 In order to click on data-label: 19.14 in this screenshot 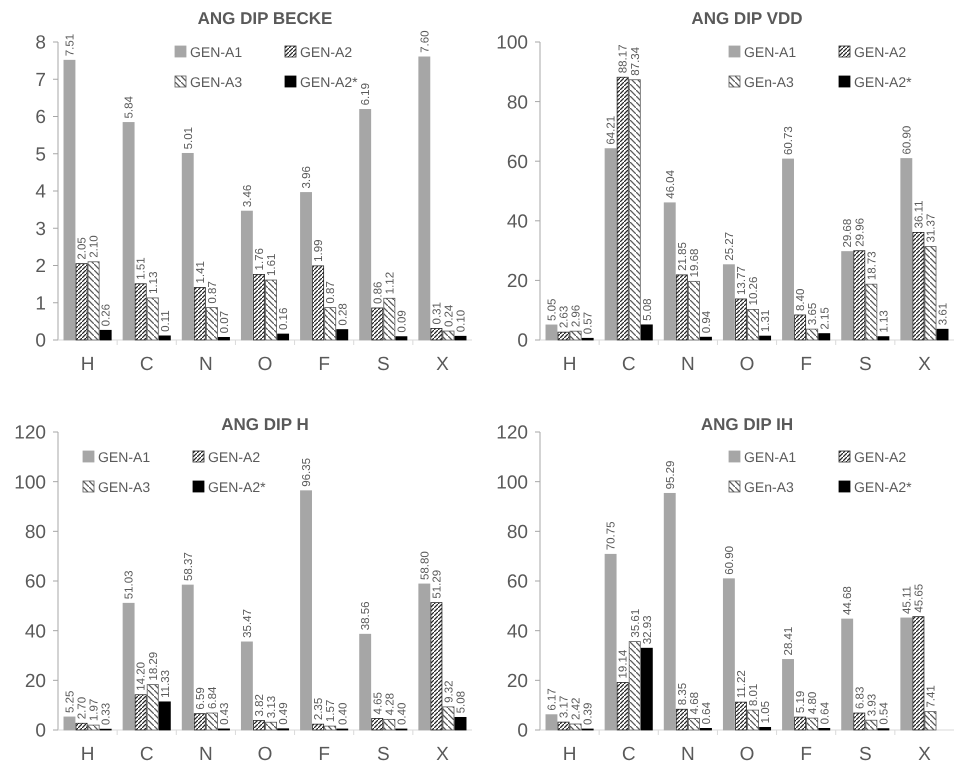, I will do `click(624, 663)`.